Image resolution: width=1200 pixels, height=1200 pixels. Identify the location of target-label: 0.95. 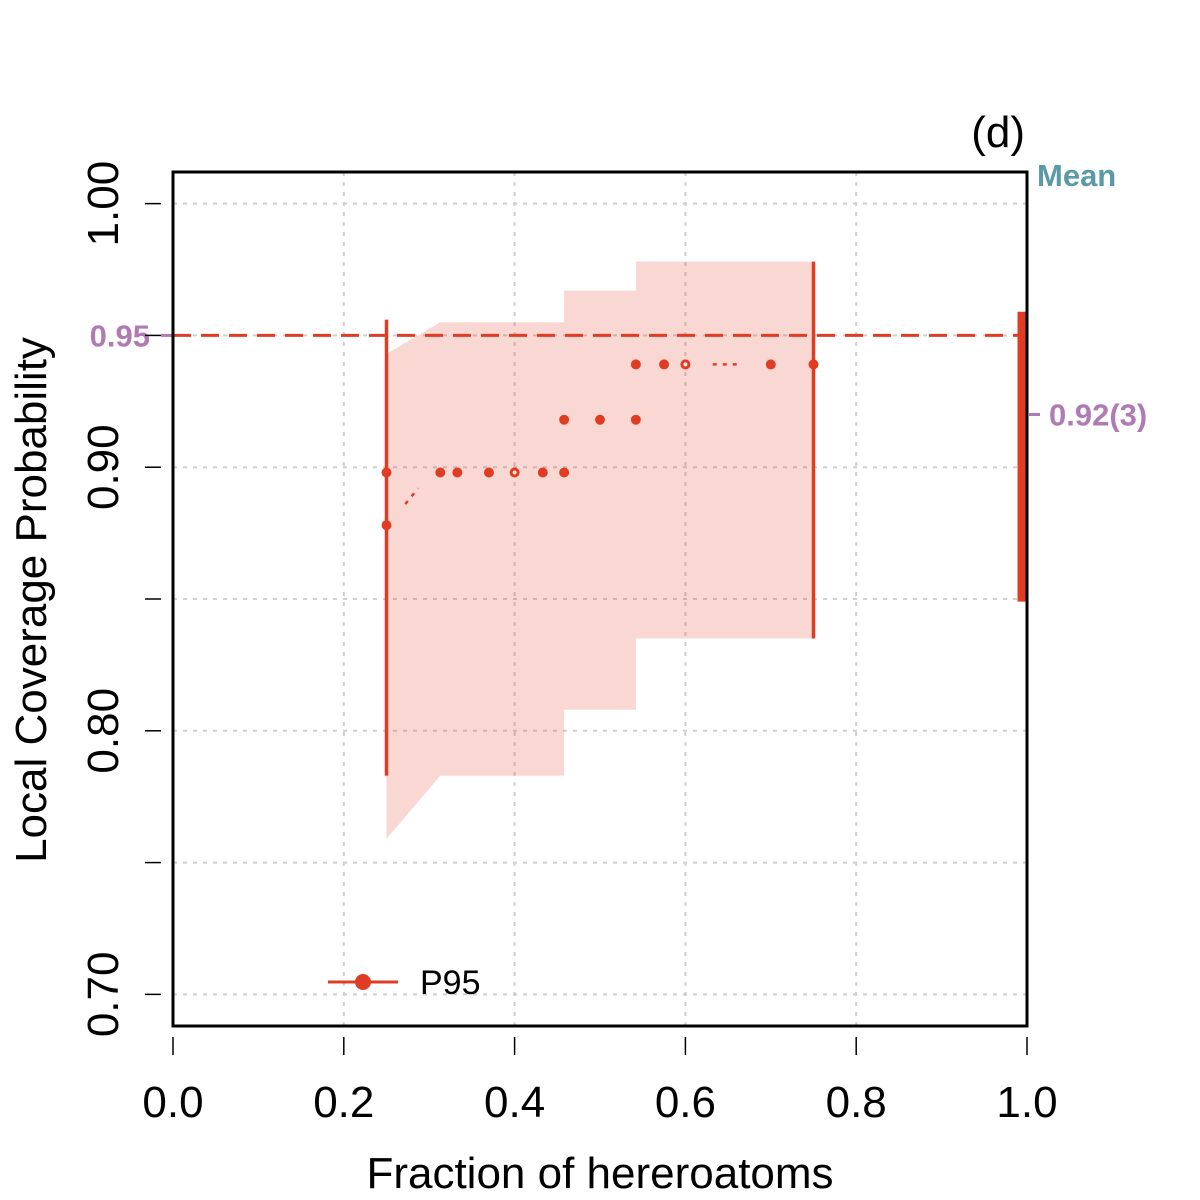
(120, 335).